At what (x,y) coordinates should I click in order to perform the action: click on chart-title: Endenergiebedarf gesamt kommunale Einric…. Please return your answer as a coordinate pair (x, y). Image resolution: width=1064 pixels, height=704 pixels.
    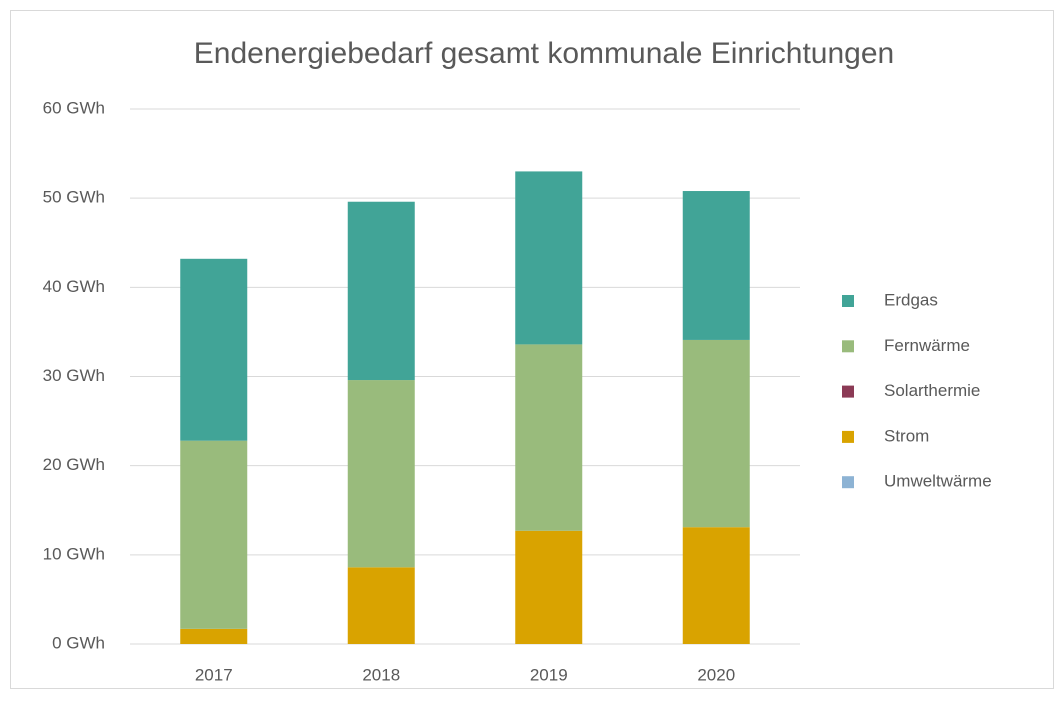
    Looking at the image, I should click on (544, 53).